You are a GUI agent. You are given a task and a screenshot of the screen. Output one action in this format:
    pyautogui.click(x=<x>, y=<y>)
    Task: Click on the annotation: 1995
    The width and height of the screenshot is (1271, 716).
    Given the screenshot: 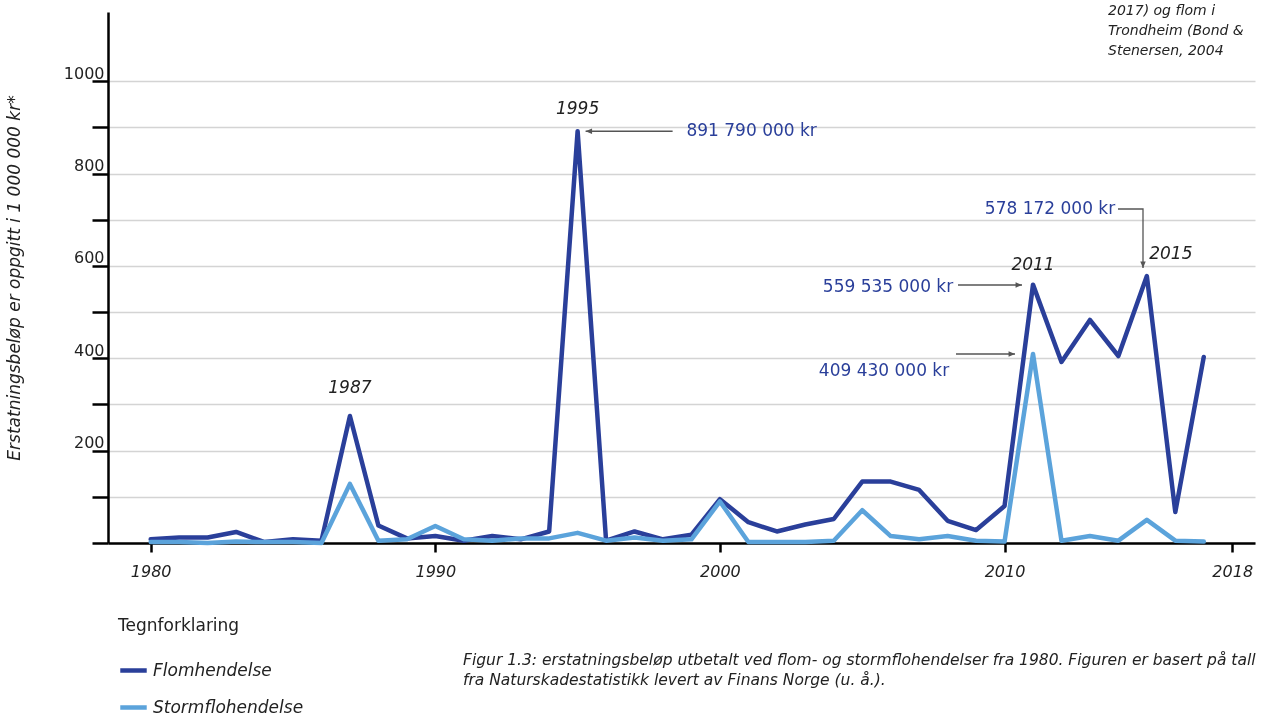 What is the action you would take?
    pyautogui.click(x=577, y=108)
    